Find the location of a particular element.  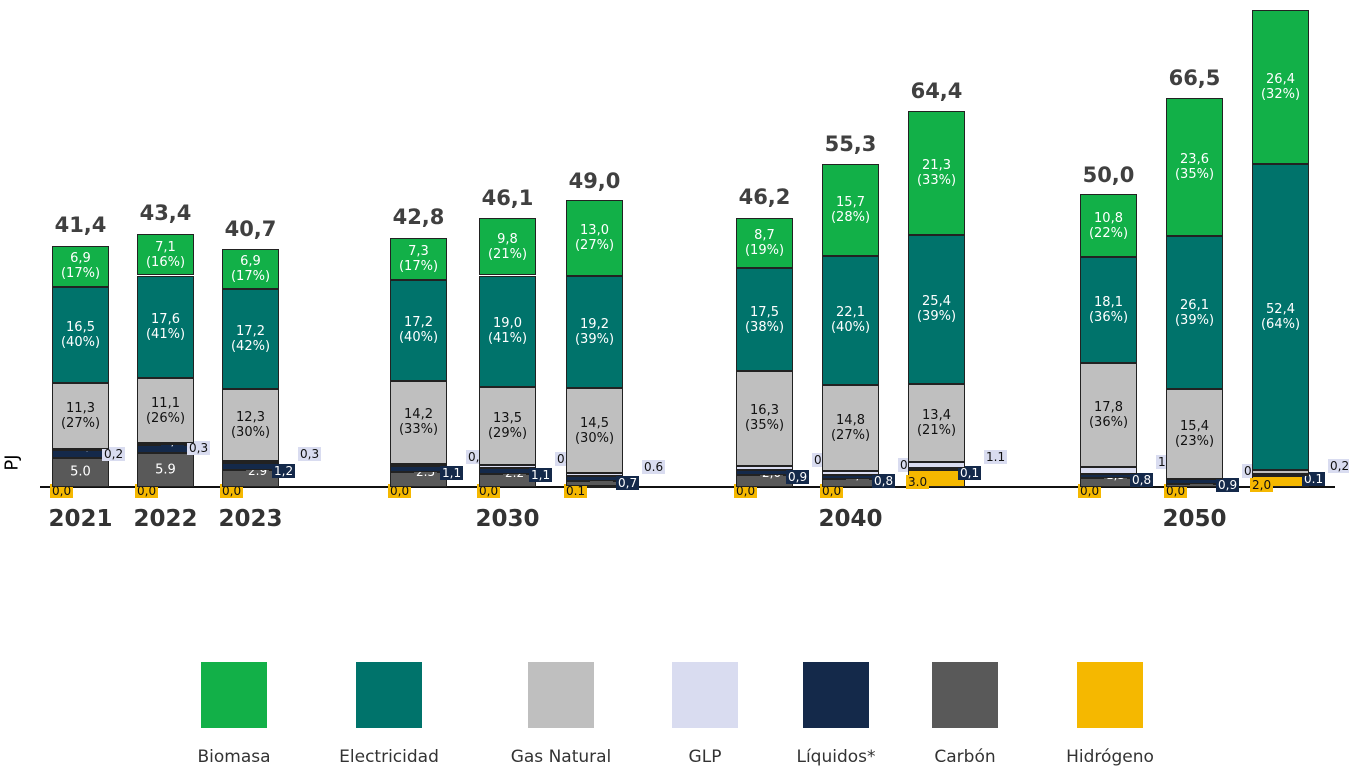

legend-label: Gas Natural is located at coordinates (561, 757).